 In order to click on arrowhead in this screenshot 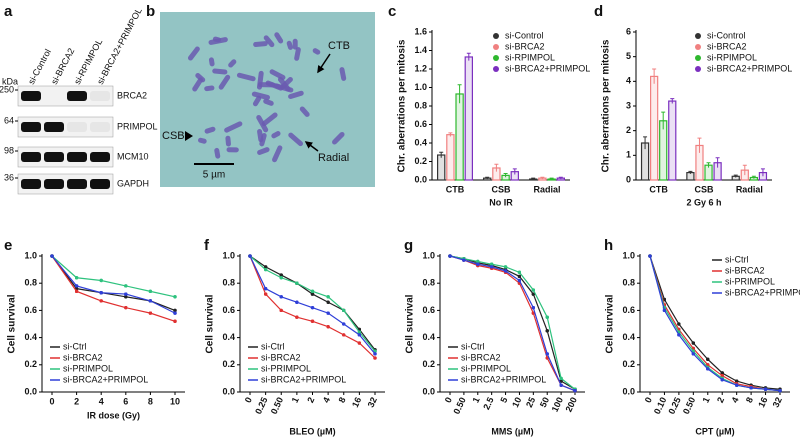, I will do `click(189, 136)`.